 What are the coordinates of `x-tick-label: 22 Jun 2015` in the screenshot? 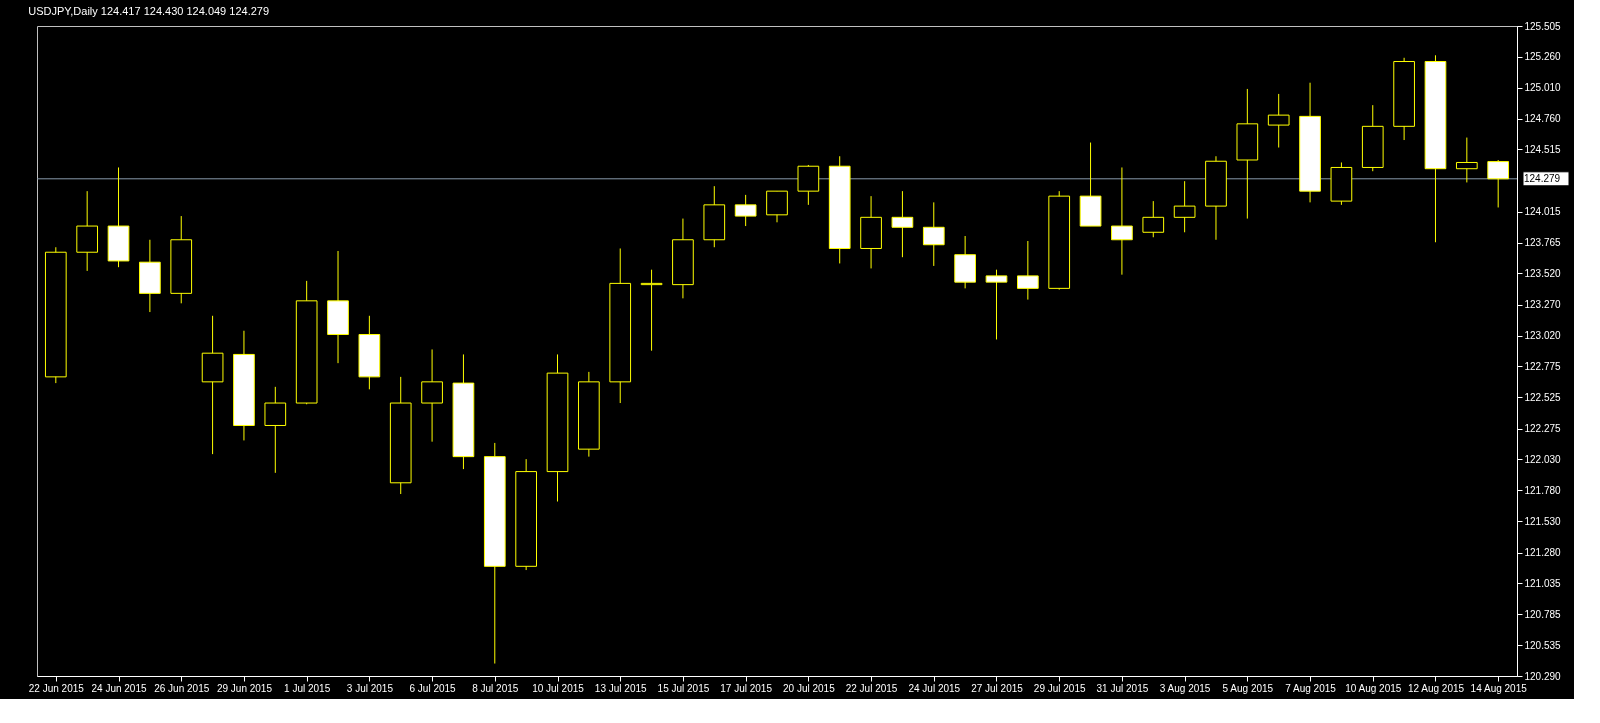 It's located at (56, 688).